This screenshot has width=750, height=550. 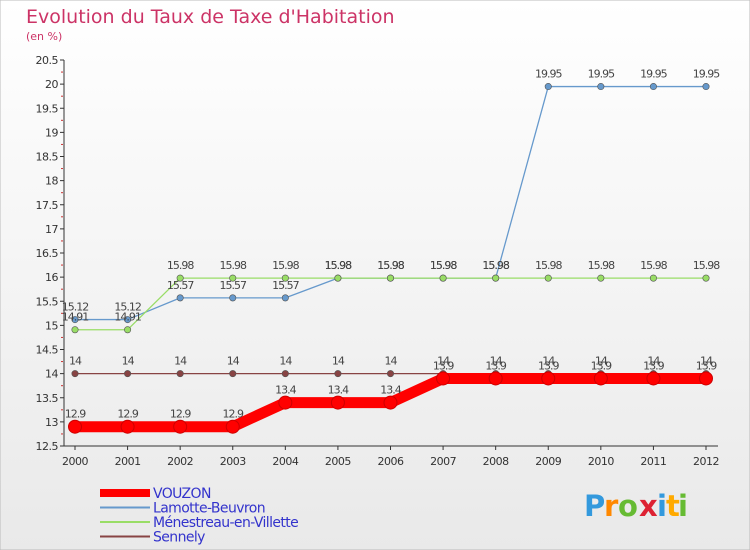 What do you see at coordinates (611, 506) in the screenshot?
I see `svg-text: r` at bounding box center [611, 506].